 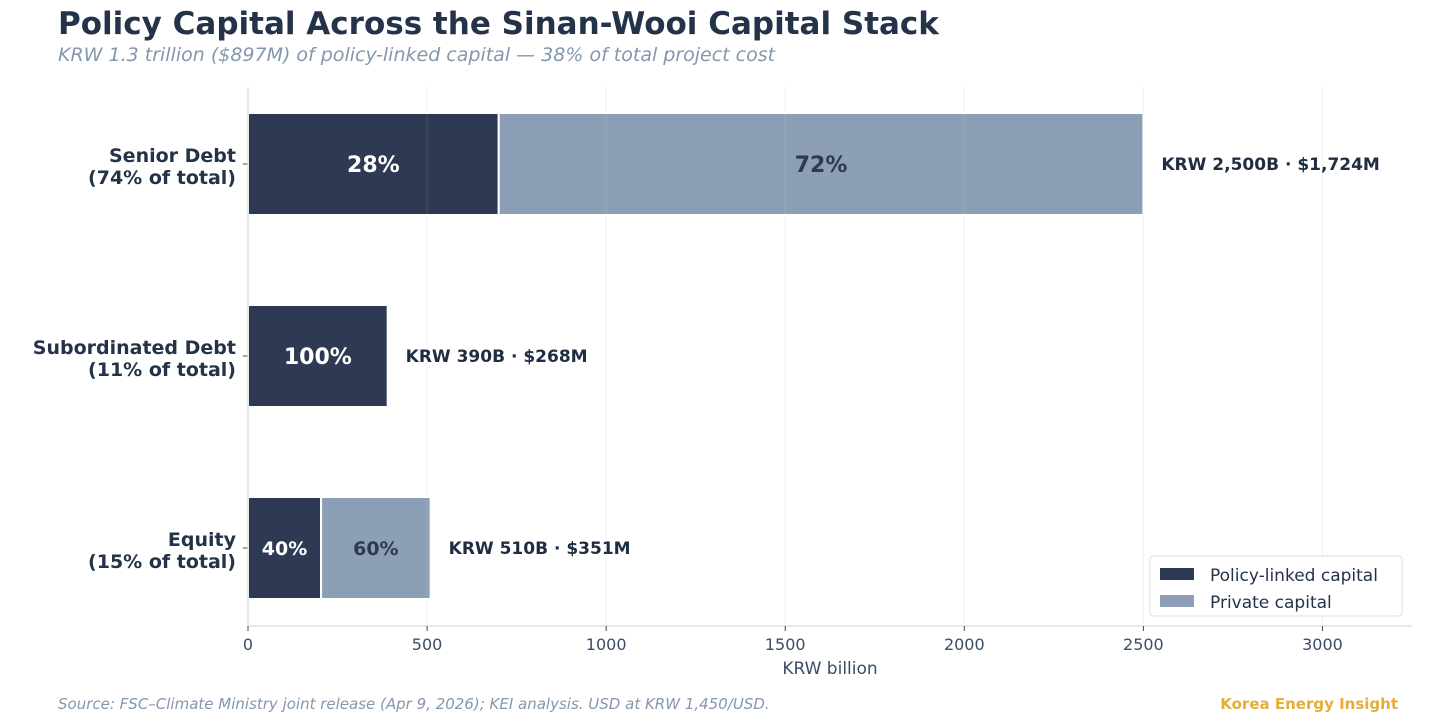 I want to click on brand-label: Korea Energy Insight, so click(x=1309, y=704).